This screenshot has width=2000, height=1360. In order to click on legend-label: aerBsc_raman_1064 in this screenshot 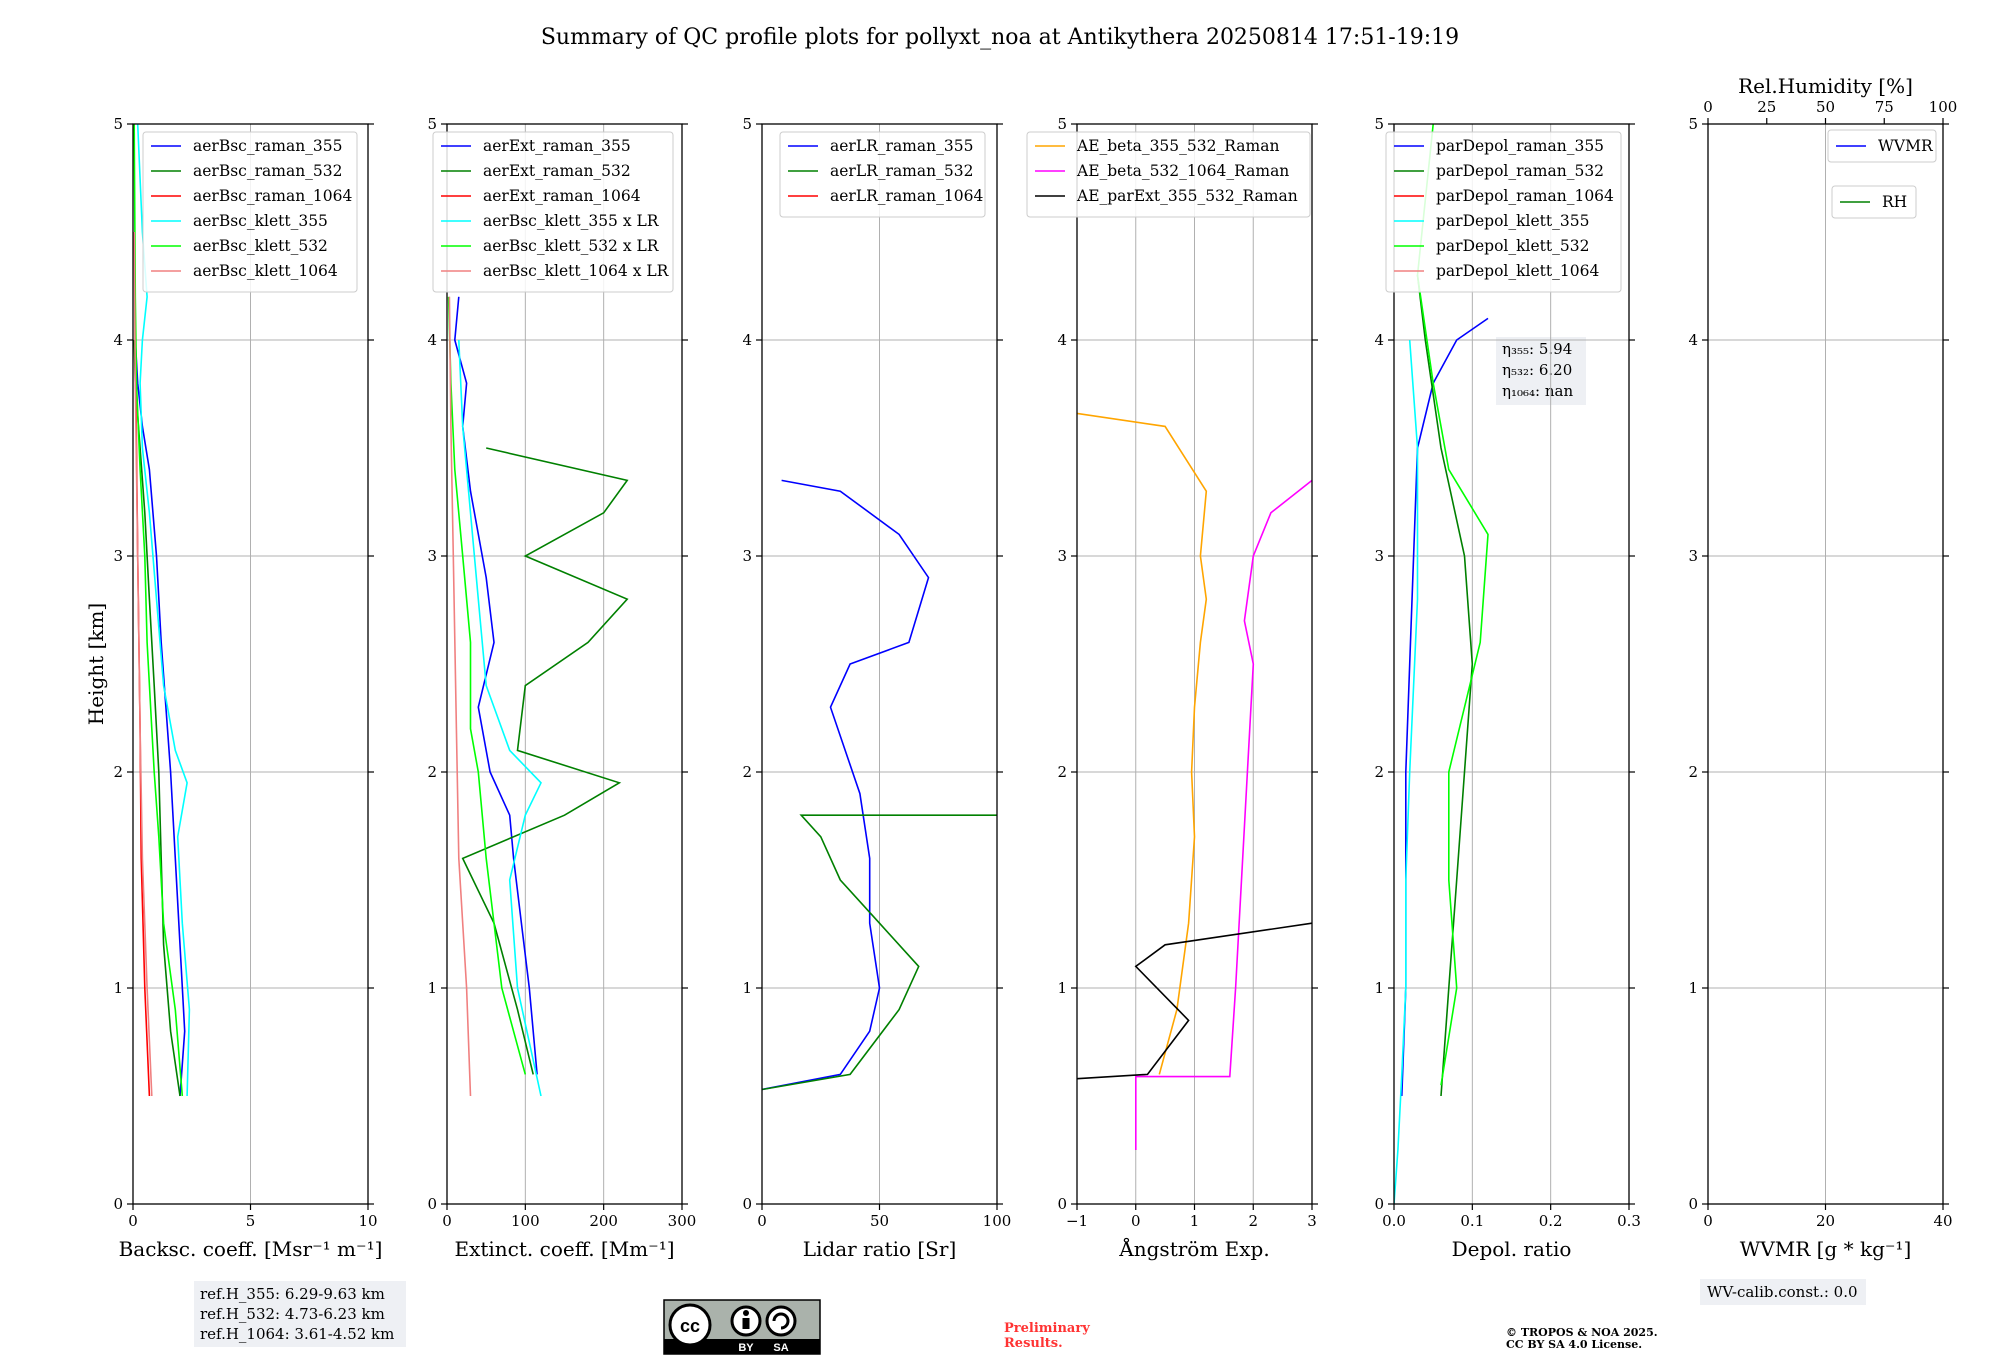, I will do `click(273, 196)`.